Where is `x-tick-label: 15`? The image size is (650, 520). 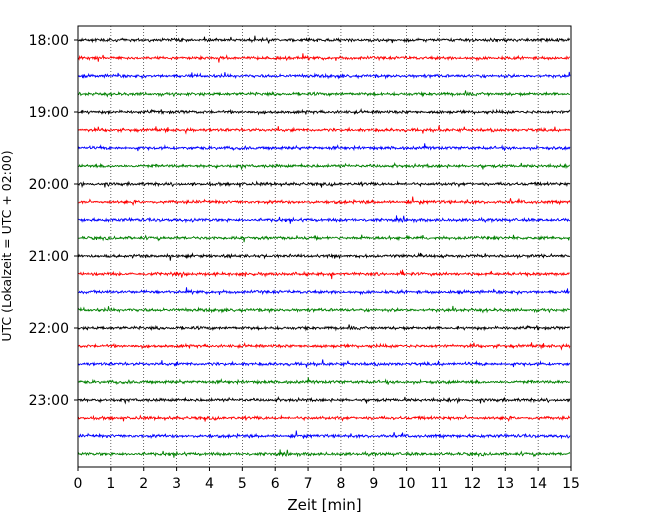 x-tick-label: 15 is located at coordinates (571, 484).